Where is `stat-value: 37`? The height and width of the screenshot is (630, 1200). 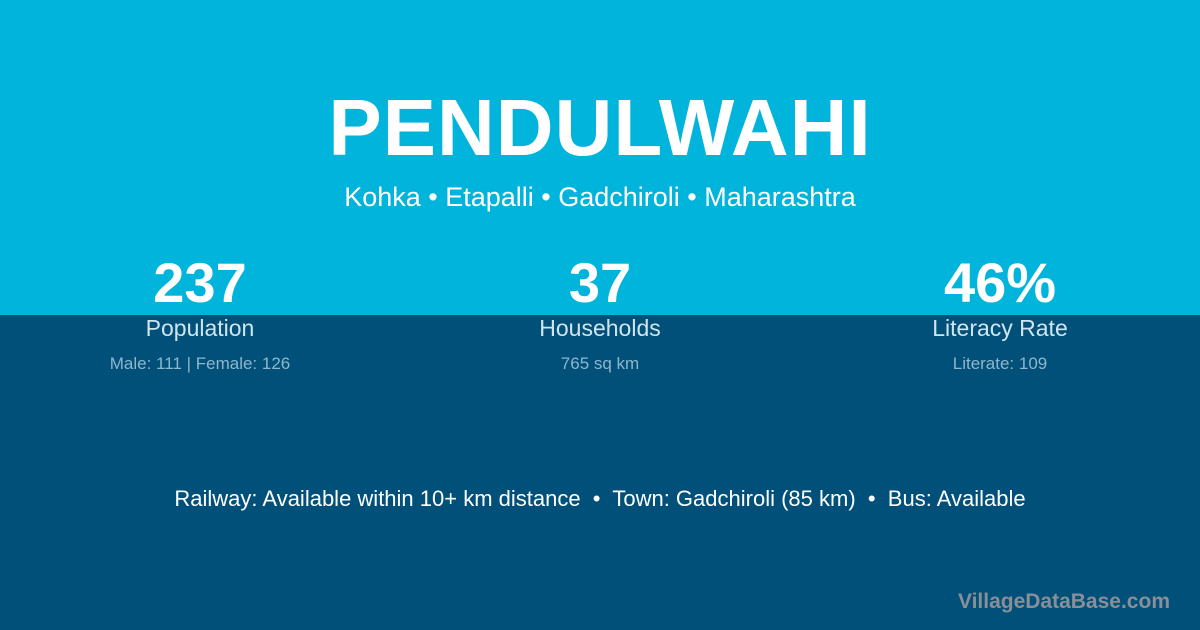
stat-value: 37 is located at coordinates (600, 282).